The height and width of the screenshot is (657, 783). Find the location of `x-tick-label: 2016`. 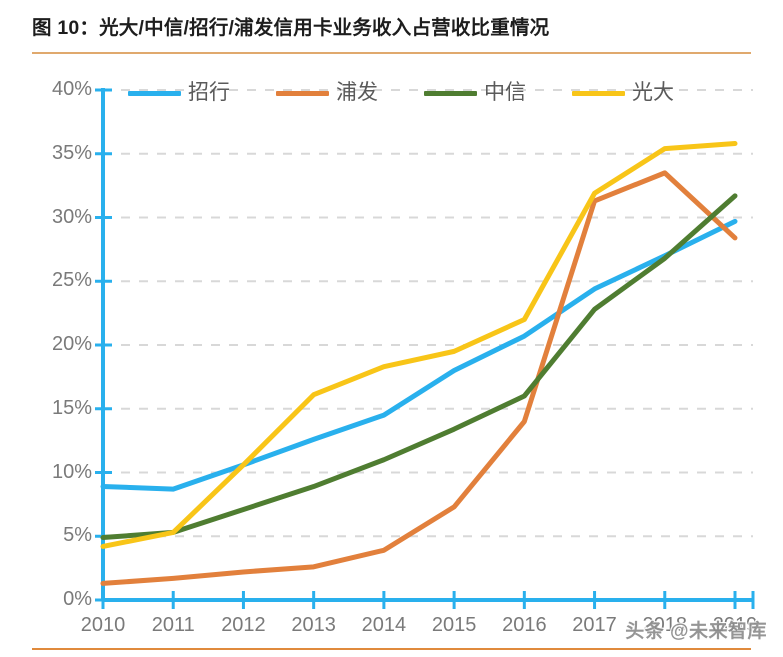

x-tick-label: 2016 is located at coordinates (524, 625).